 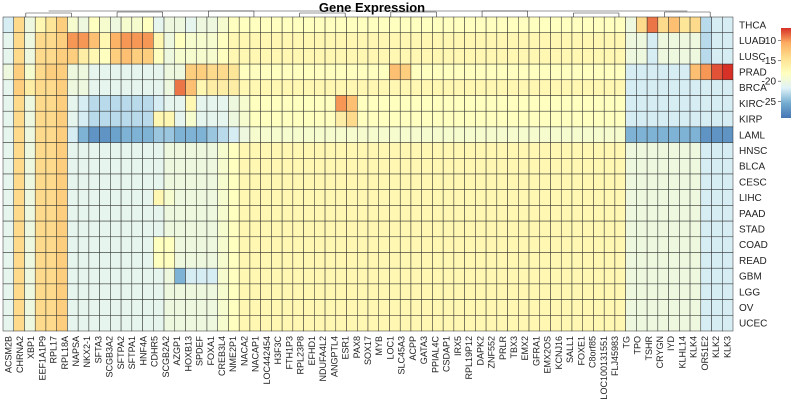 I want to click on column-label: NACA2, so click(x=244, y=351).